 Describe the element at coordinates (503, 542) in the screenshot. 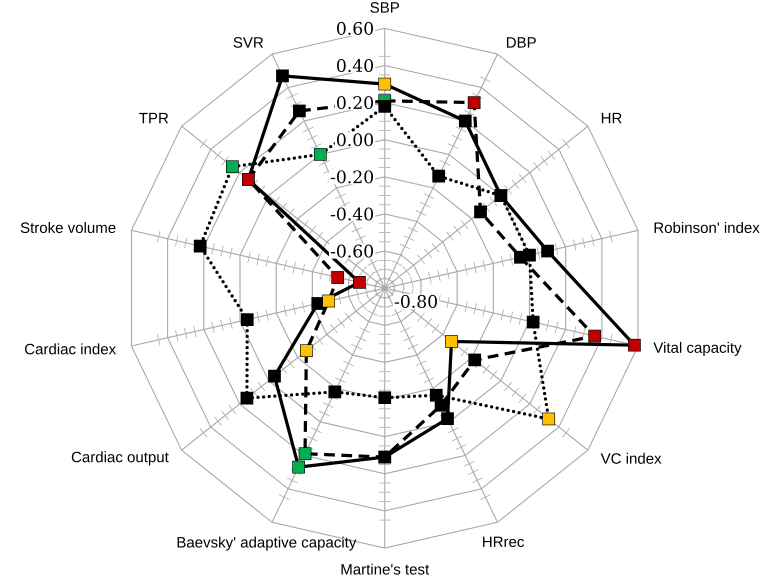

I see `spoke-label: HRrec` at that location.